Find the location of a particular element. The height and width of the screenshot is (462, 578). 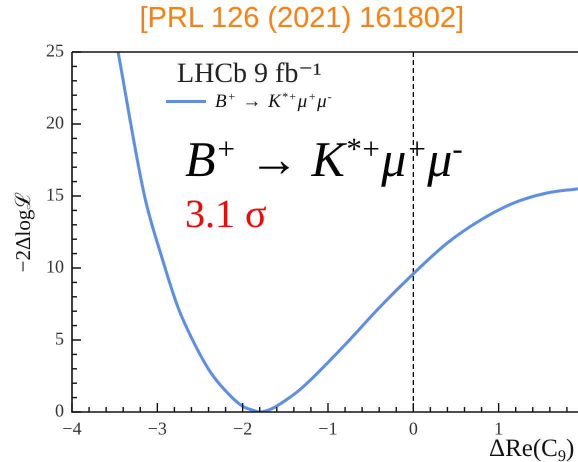

y-tick-label: 5 is located at coordinates (59, 338).